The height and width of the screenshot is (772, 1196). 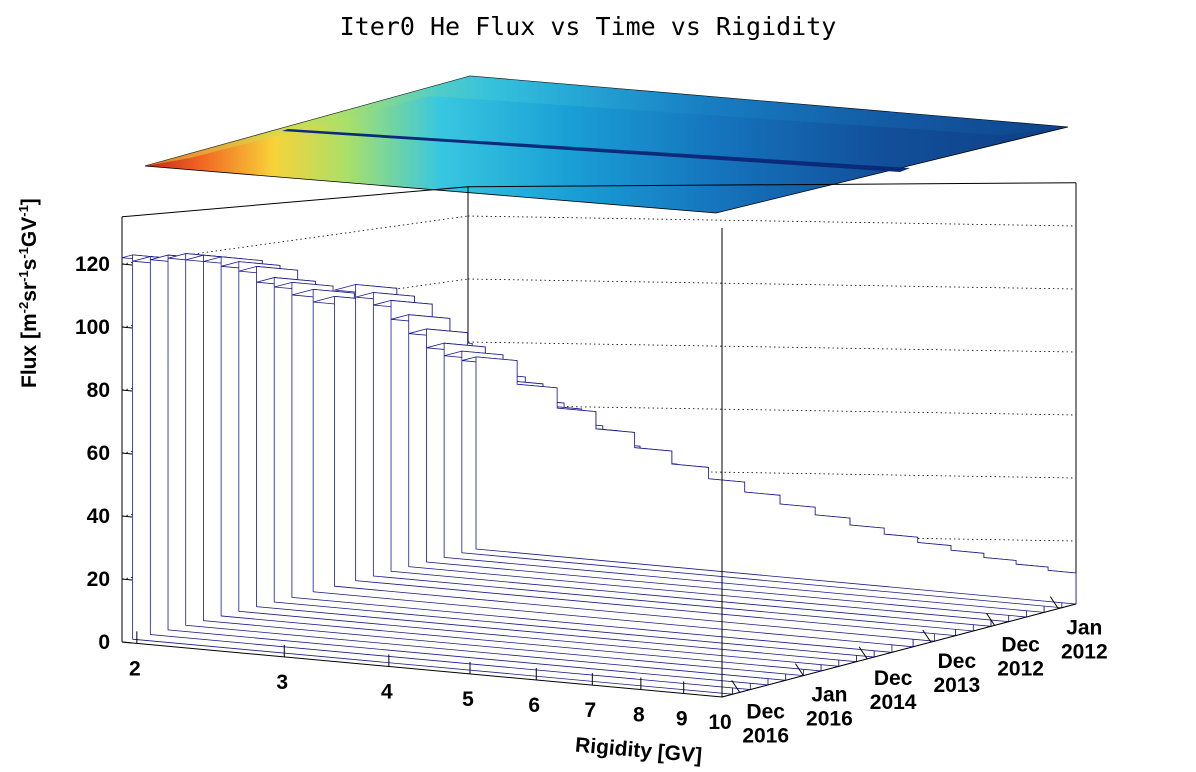 I want to click on z-axis-label-part: ], so click(x=29, y=201).